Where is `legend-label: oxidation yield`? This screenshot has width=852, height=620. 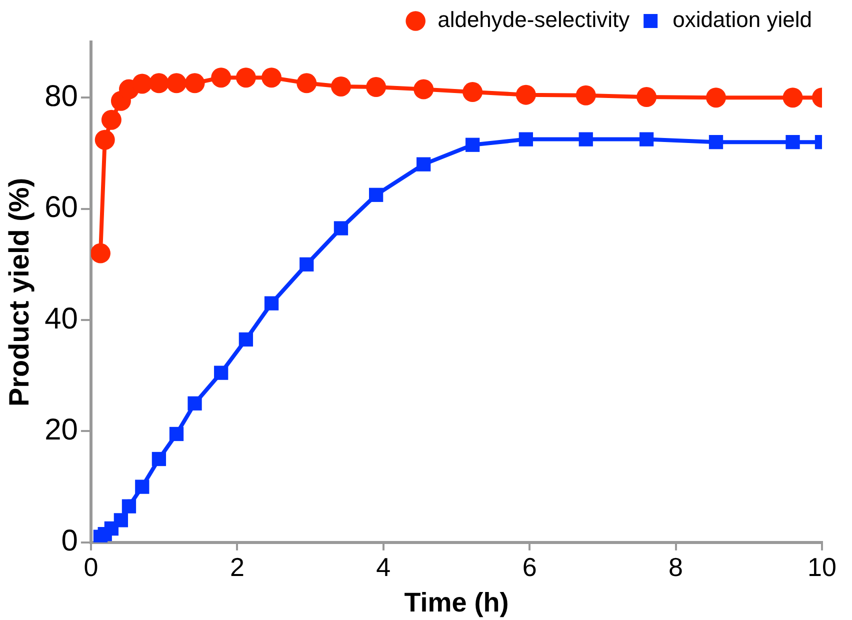 legend-label: oxidation yield is located at coordinates (742, 19).